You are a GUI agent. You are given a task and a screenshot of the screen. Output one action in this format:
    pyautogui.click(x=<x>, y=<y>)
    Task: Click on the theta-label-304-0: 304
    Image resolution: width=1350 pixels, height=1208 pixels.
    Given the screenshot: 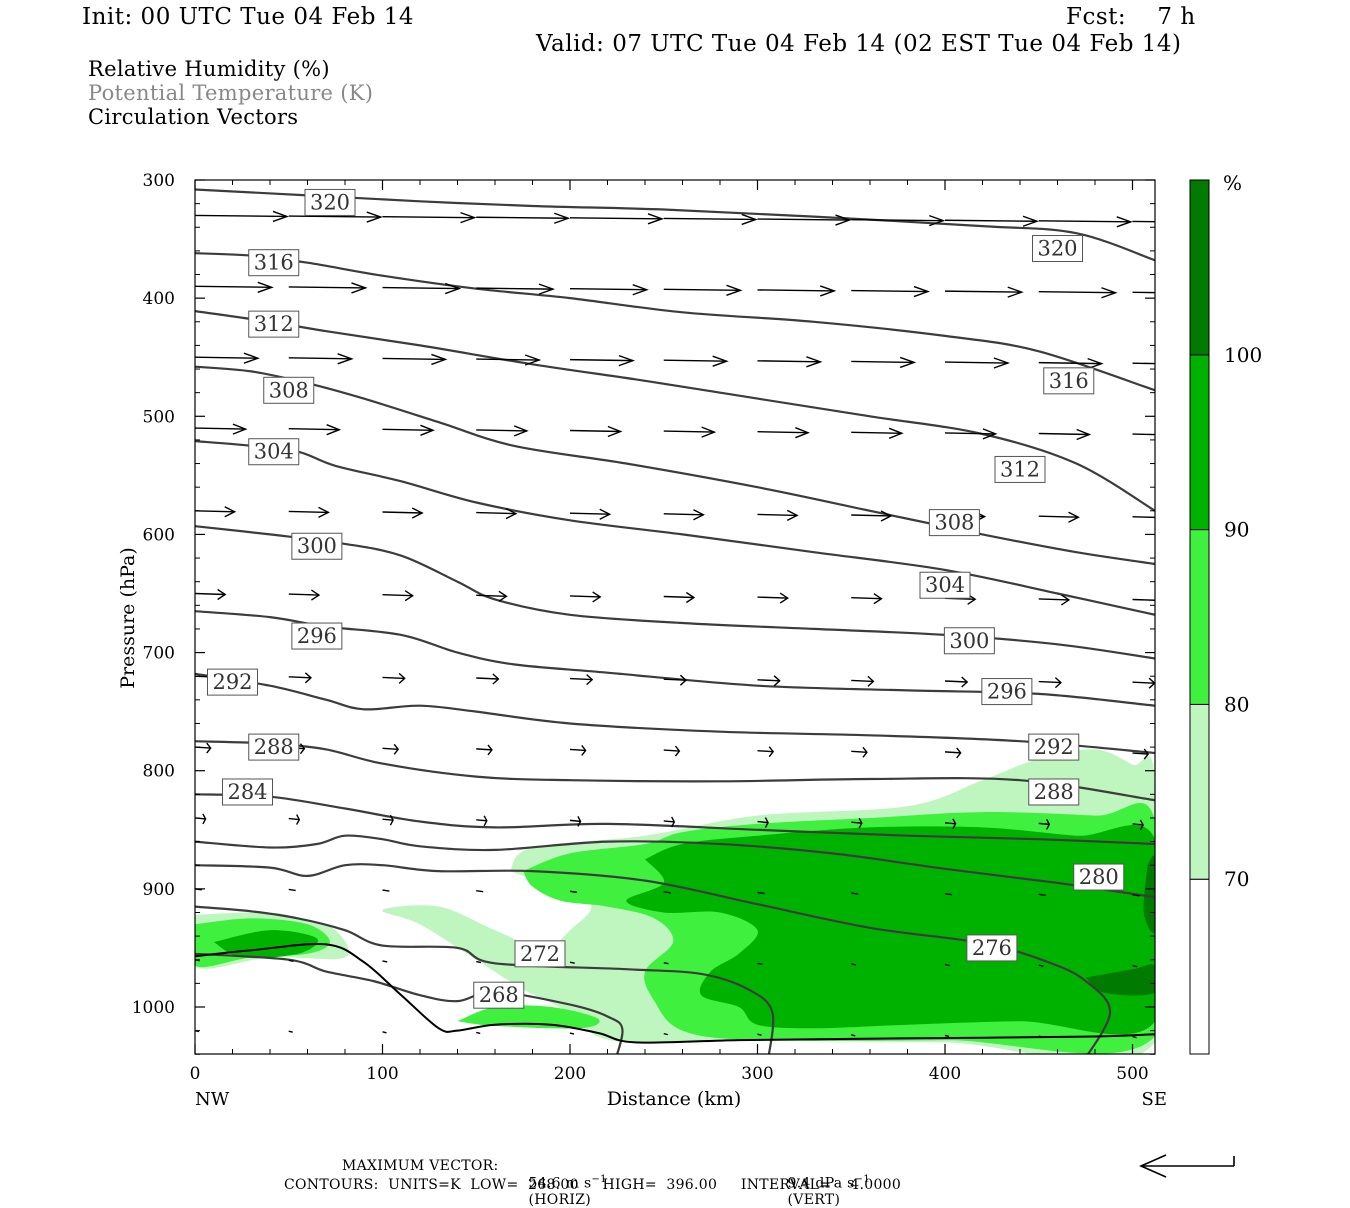 What is the action you would take?
    pyautogui.click(x=274, y=452)
    